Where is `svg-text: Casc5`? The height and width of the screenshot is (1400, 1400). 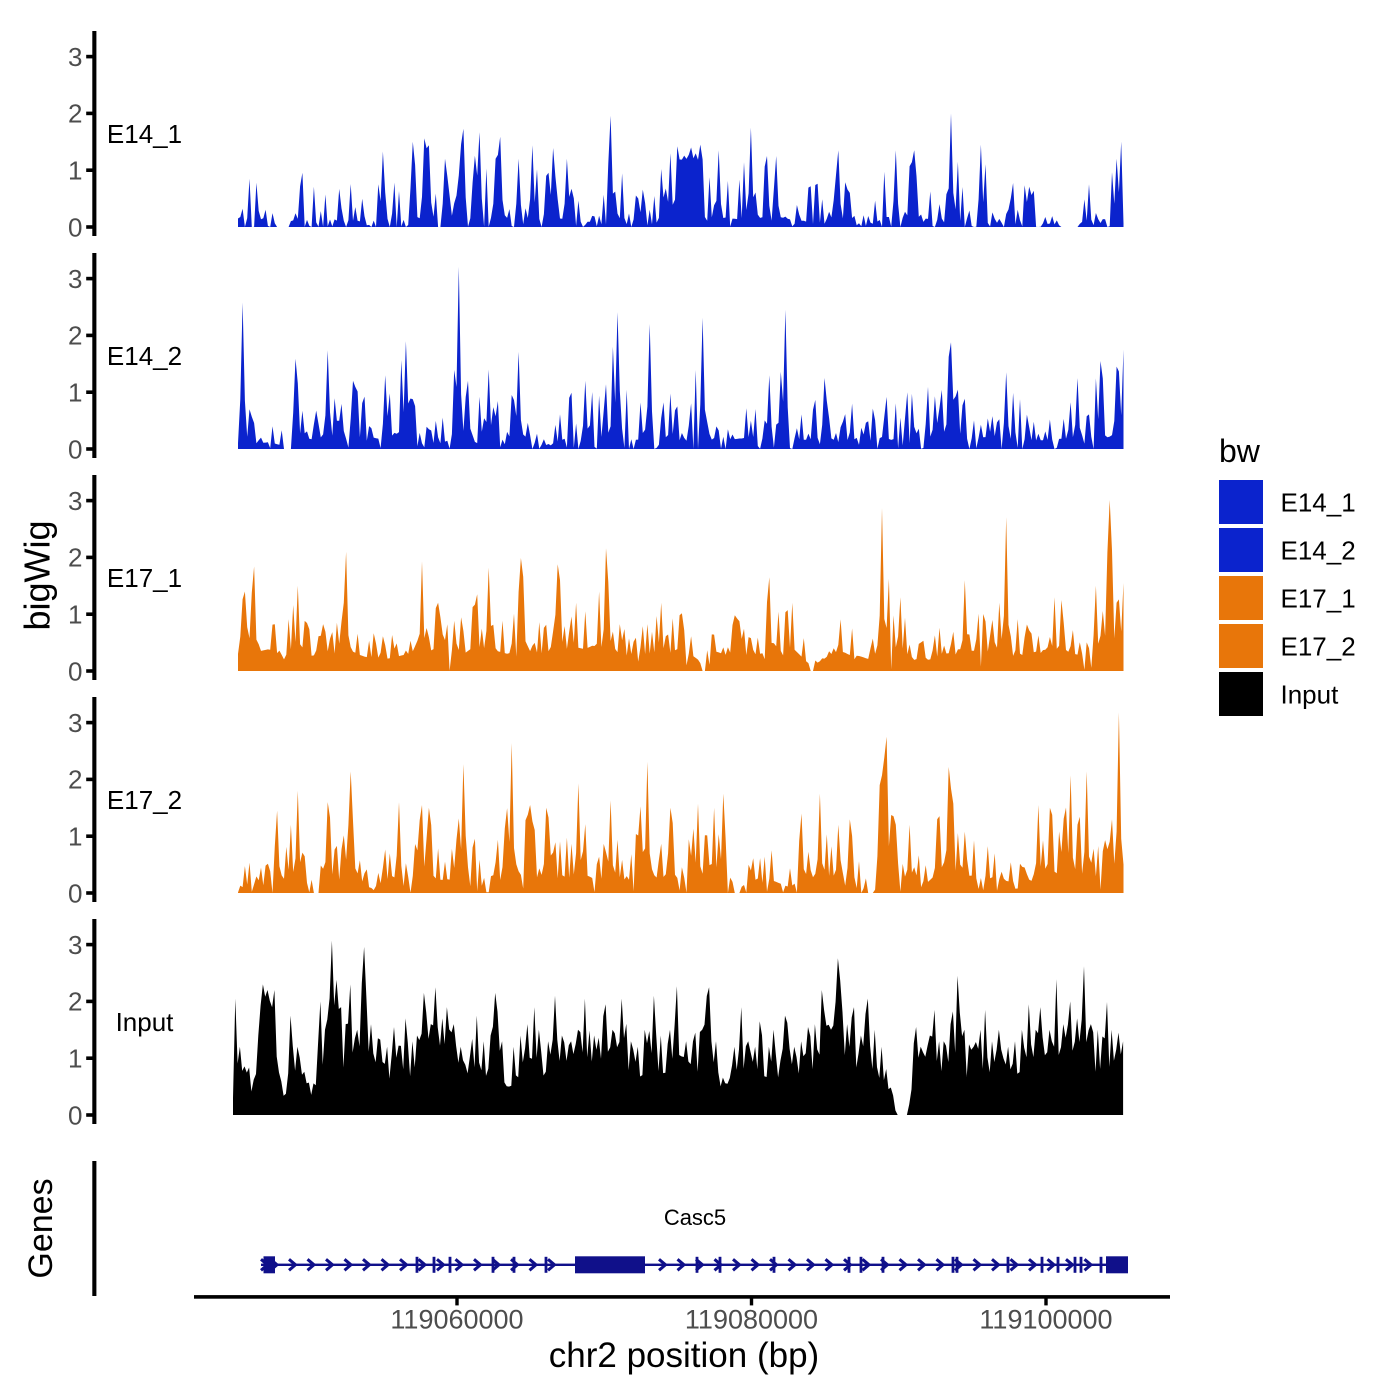 svg-text: Casc5 is located at coordinates (695, 1217).